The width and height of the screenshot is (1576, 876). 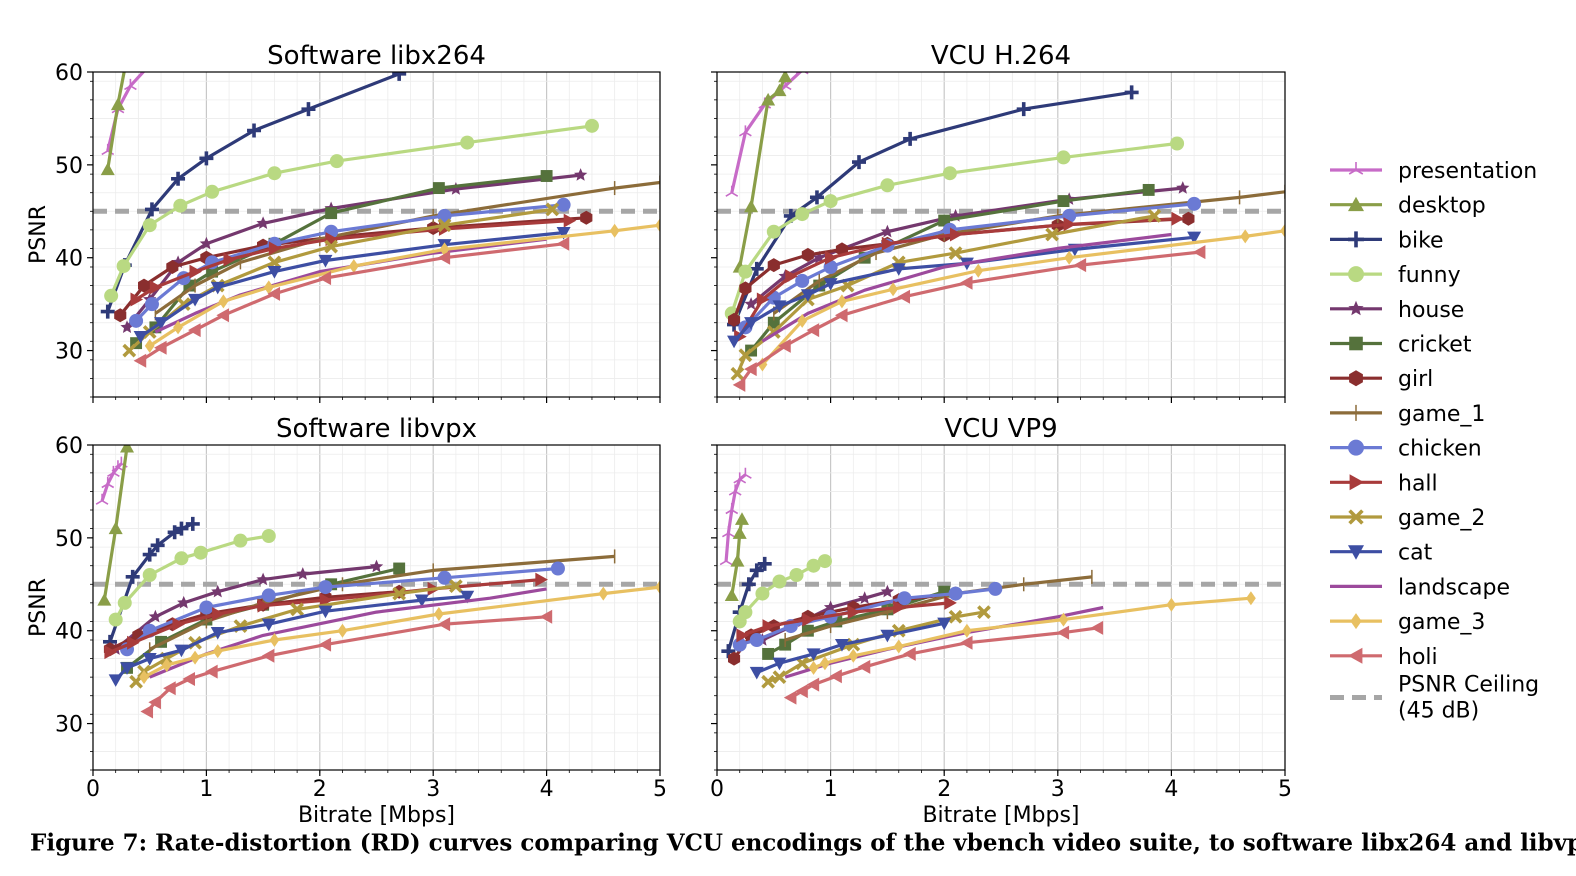 I want to click on y-tick-label: 30, so click(x=69, y=725).